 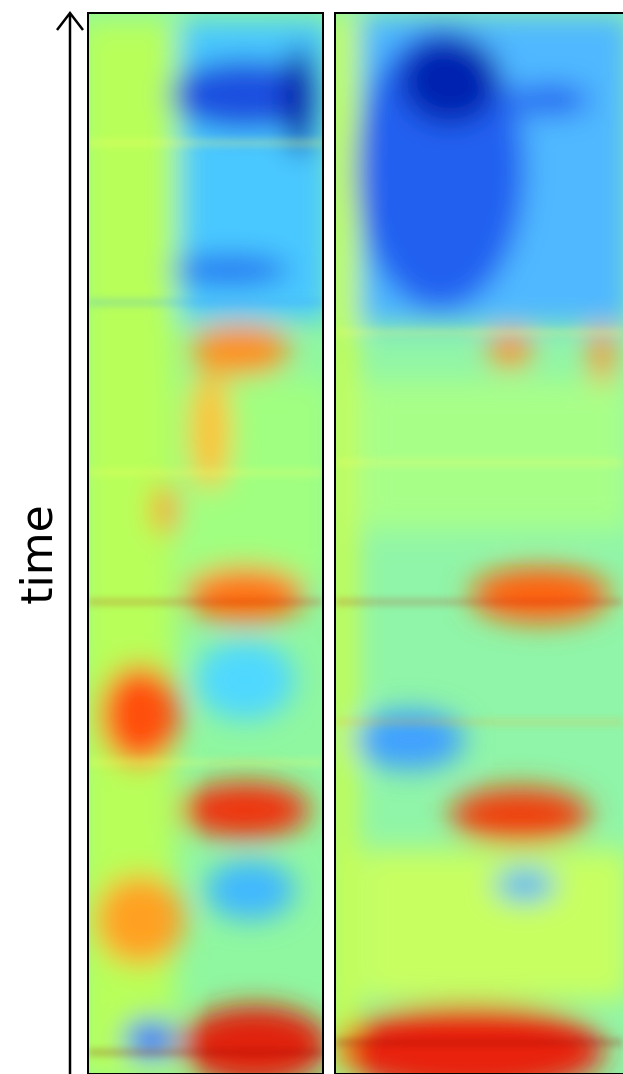 What do you see at coordinates (70, 20) in the screenshot?
I see `axis-arrowhead` at bounding box center [70, 20].